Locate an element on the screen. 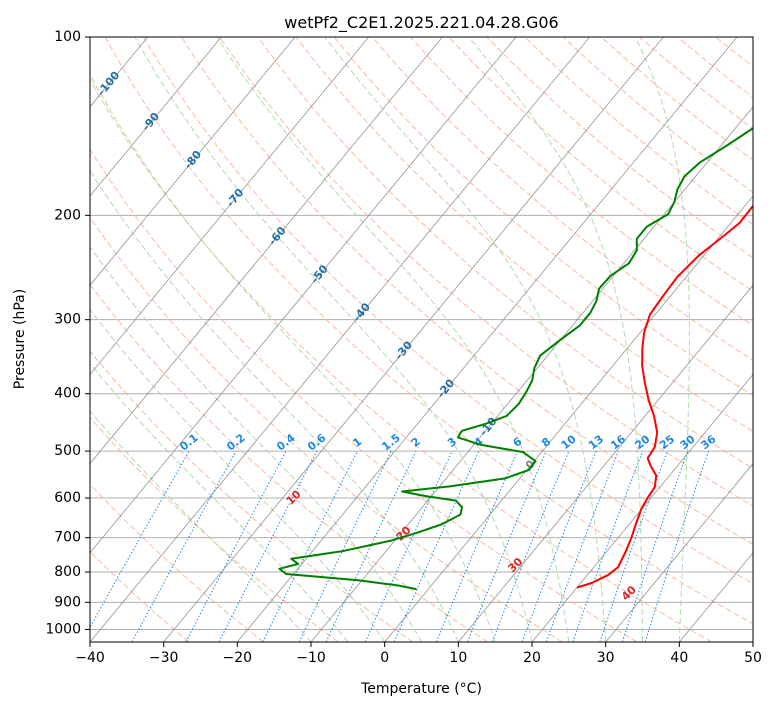 The image size is (775, 708). x-tick-label: 0 is located at coordinates (384, 658).